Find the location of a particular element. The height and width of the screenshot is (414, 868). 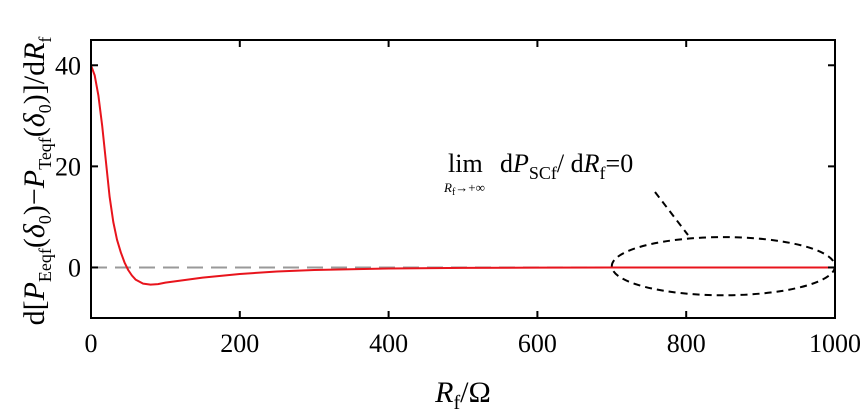

y-label-part-14: f is located at coordinates (45, 40).